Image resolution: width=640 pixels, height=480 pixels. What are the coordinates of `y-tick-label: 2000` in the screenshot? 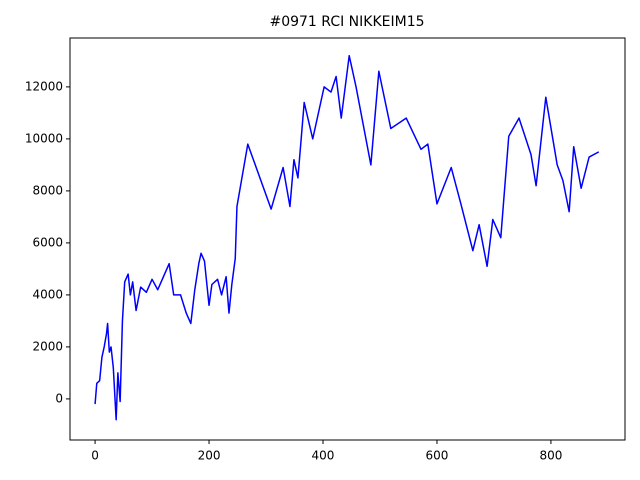 It's located at (47, 346).